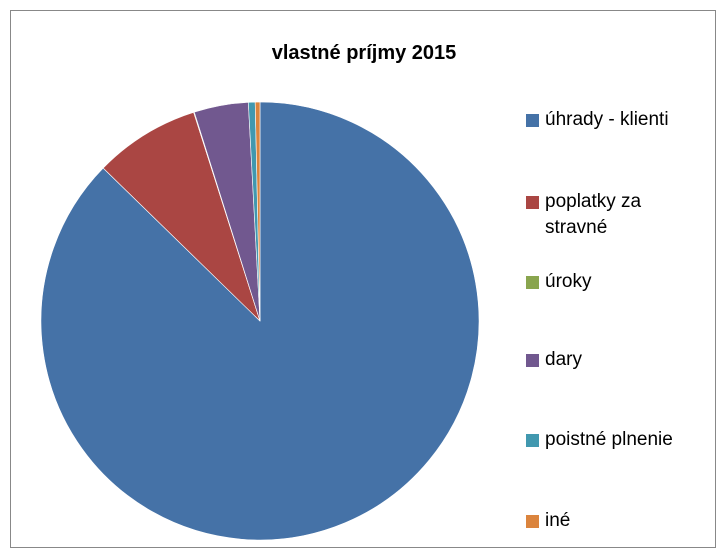 The image size is (728, 560). I want to click on legend-item: úroky, so click(611, 282).